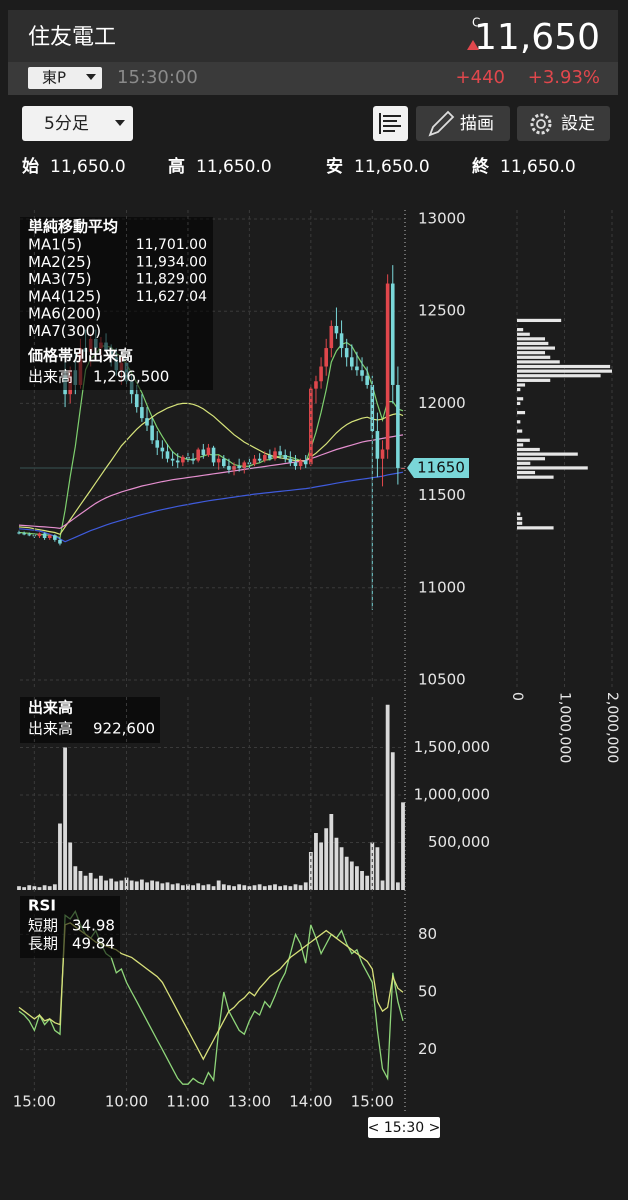 Image resolution: width=628 pixels, height=1200 pixels. What do you see at coordinates (473, 45) in the screenshot?
I see `up-arrow` at bounding box center [473, 45].